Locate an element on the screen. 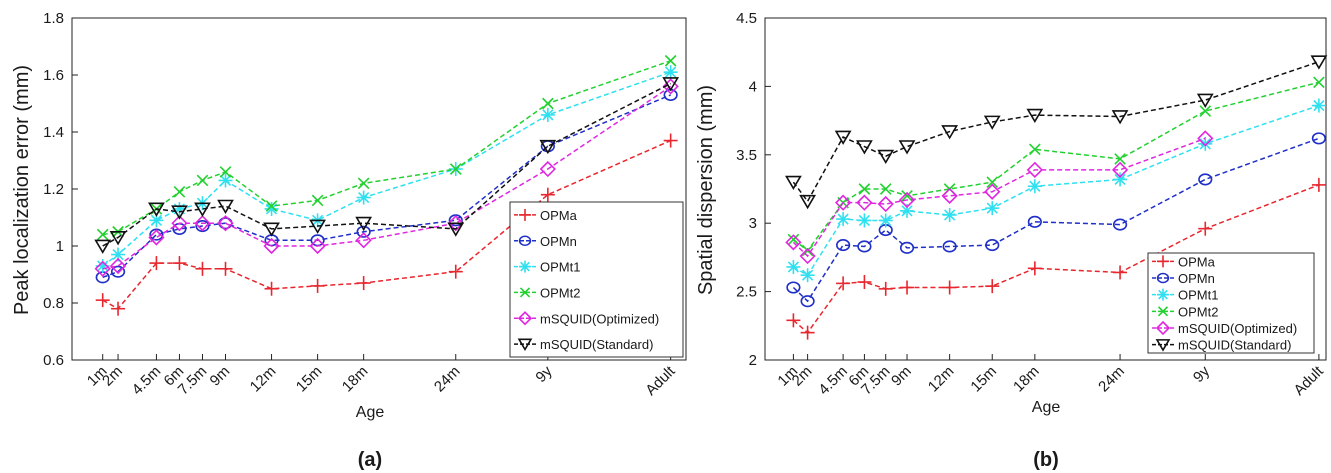 Image resolution: width=1331 pixels, height=473 pixels. chart-a-series-line is located at coordinates (386, 164).